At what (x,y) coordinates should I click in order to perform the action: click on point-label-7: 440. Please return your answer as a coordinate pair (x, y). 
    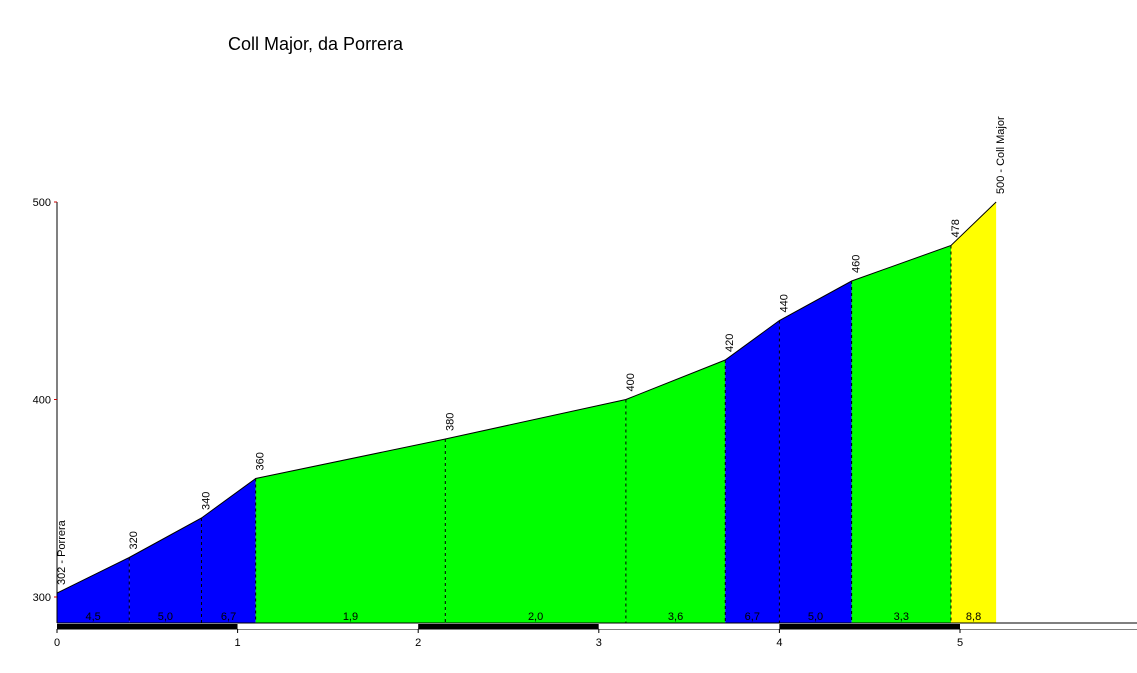
    Looking at the image, I should click on (784, 303).